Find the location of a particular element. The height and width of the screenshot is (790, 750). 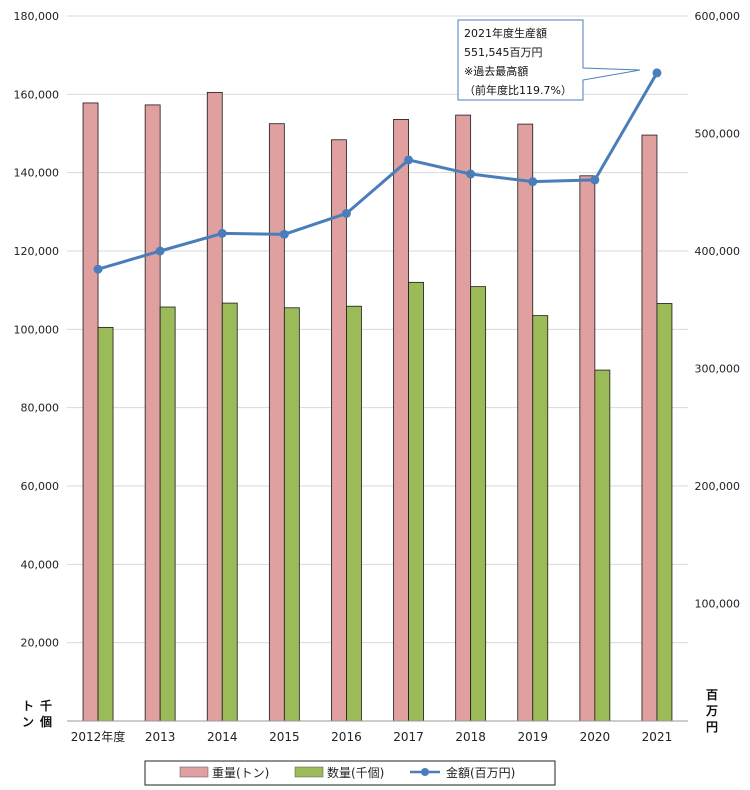

right-tick-label: 500,000 is located at coordinates (718, 134).